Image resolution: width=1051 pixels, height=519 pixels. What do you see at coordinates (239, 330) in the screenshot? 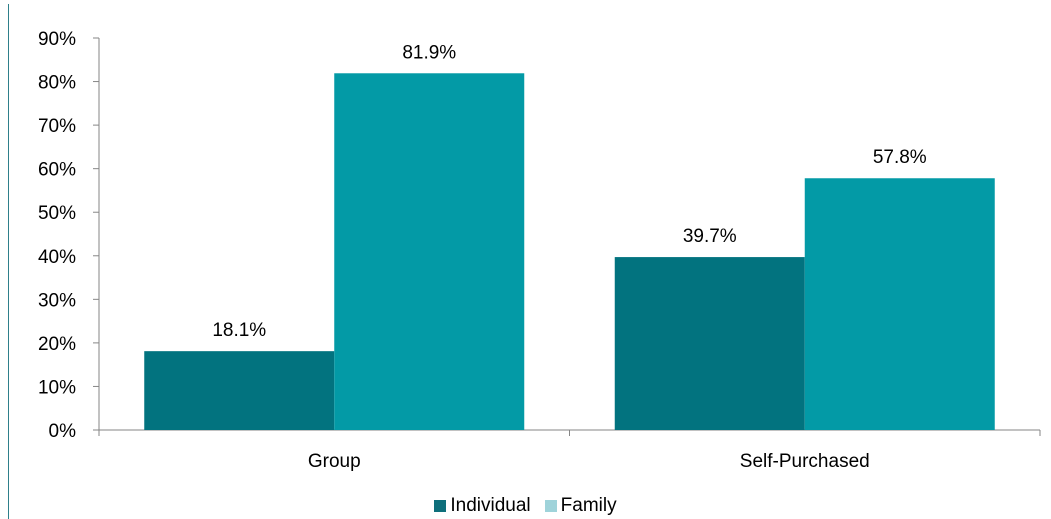
I see `data-label: 18.1%` at bounding box center [239, 330].